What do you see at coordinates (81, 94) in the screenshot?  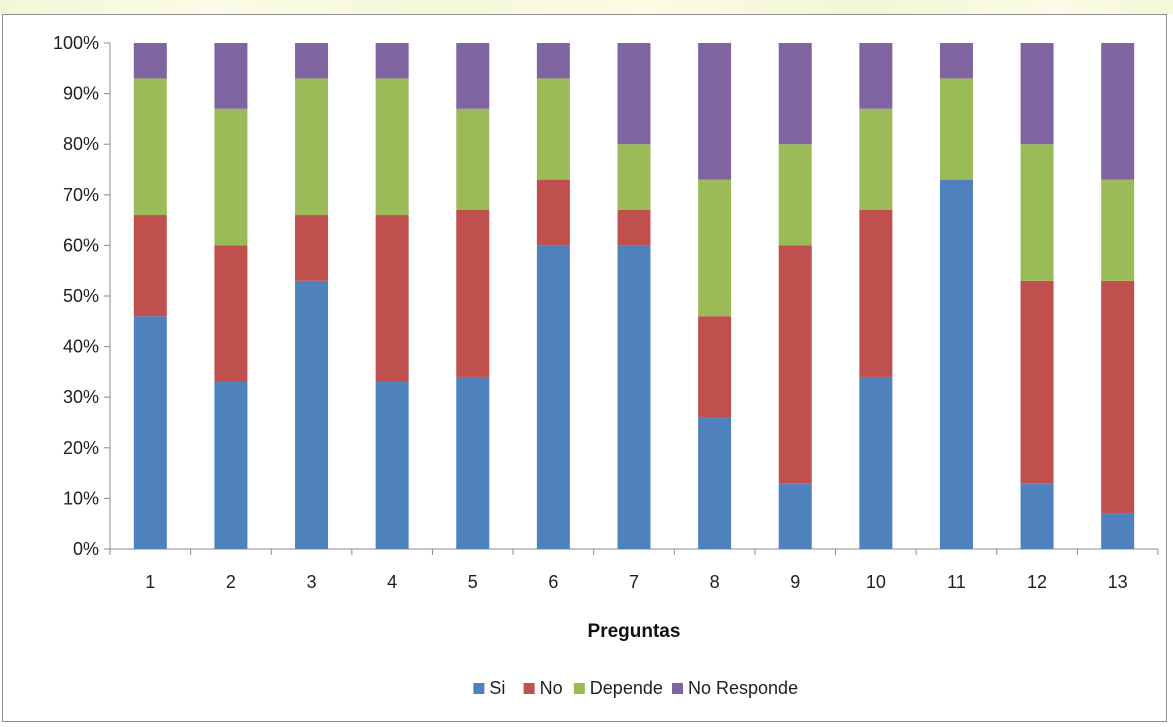 I see `y-tick-label: 90%` at bounding box center [81, 94].